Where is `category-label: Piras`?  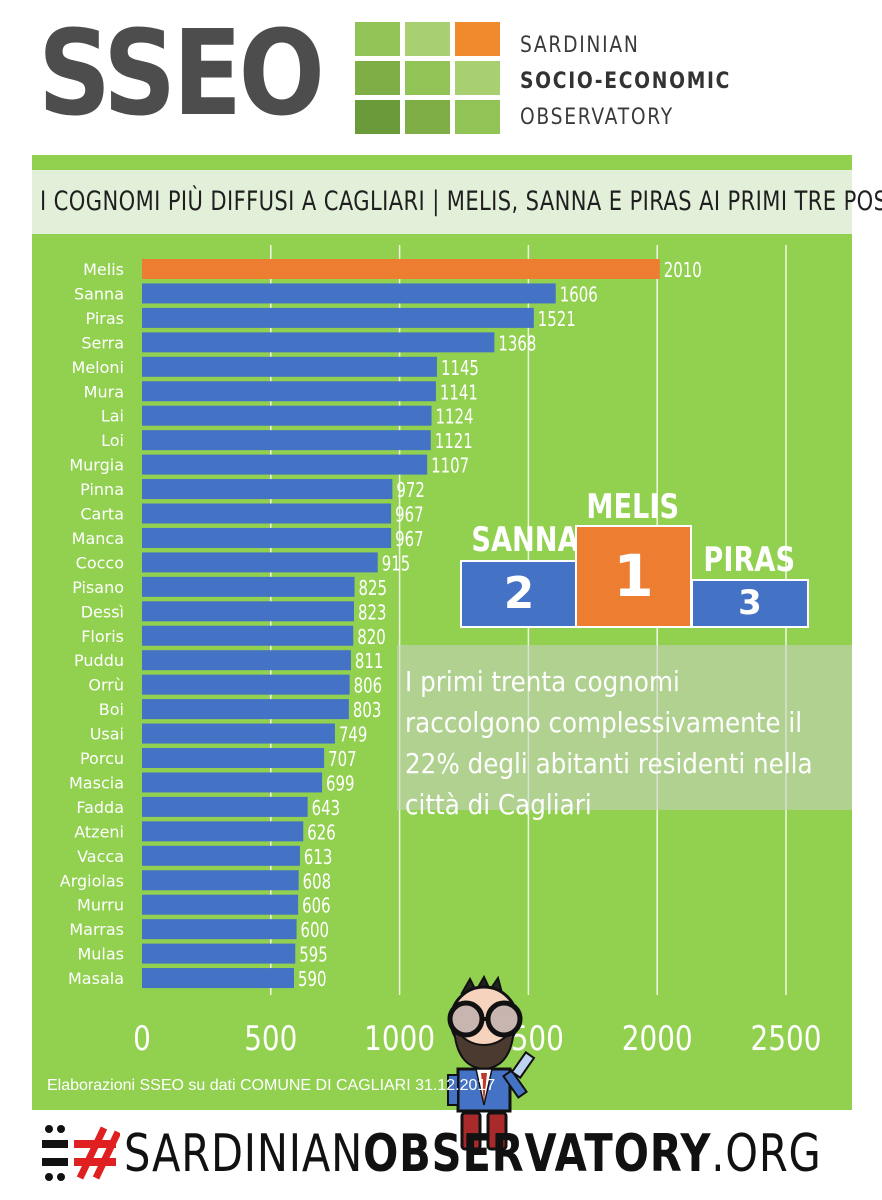
category-label: Piras is located at coordinates (105, 318).